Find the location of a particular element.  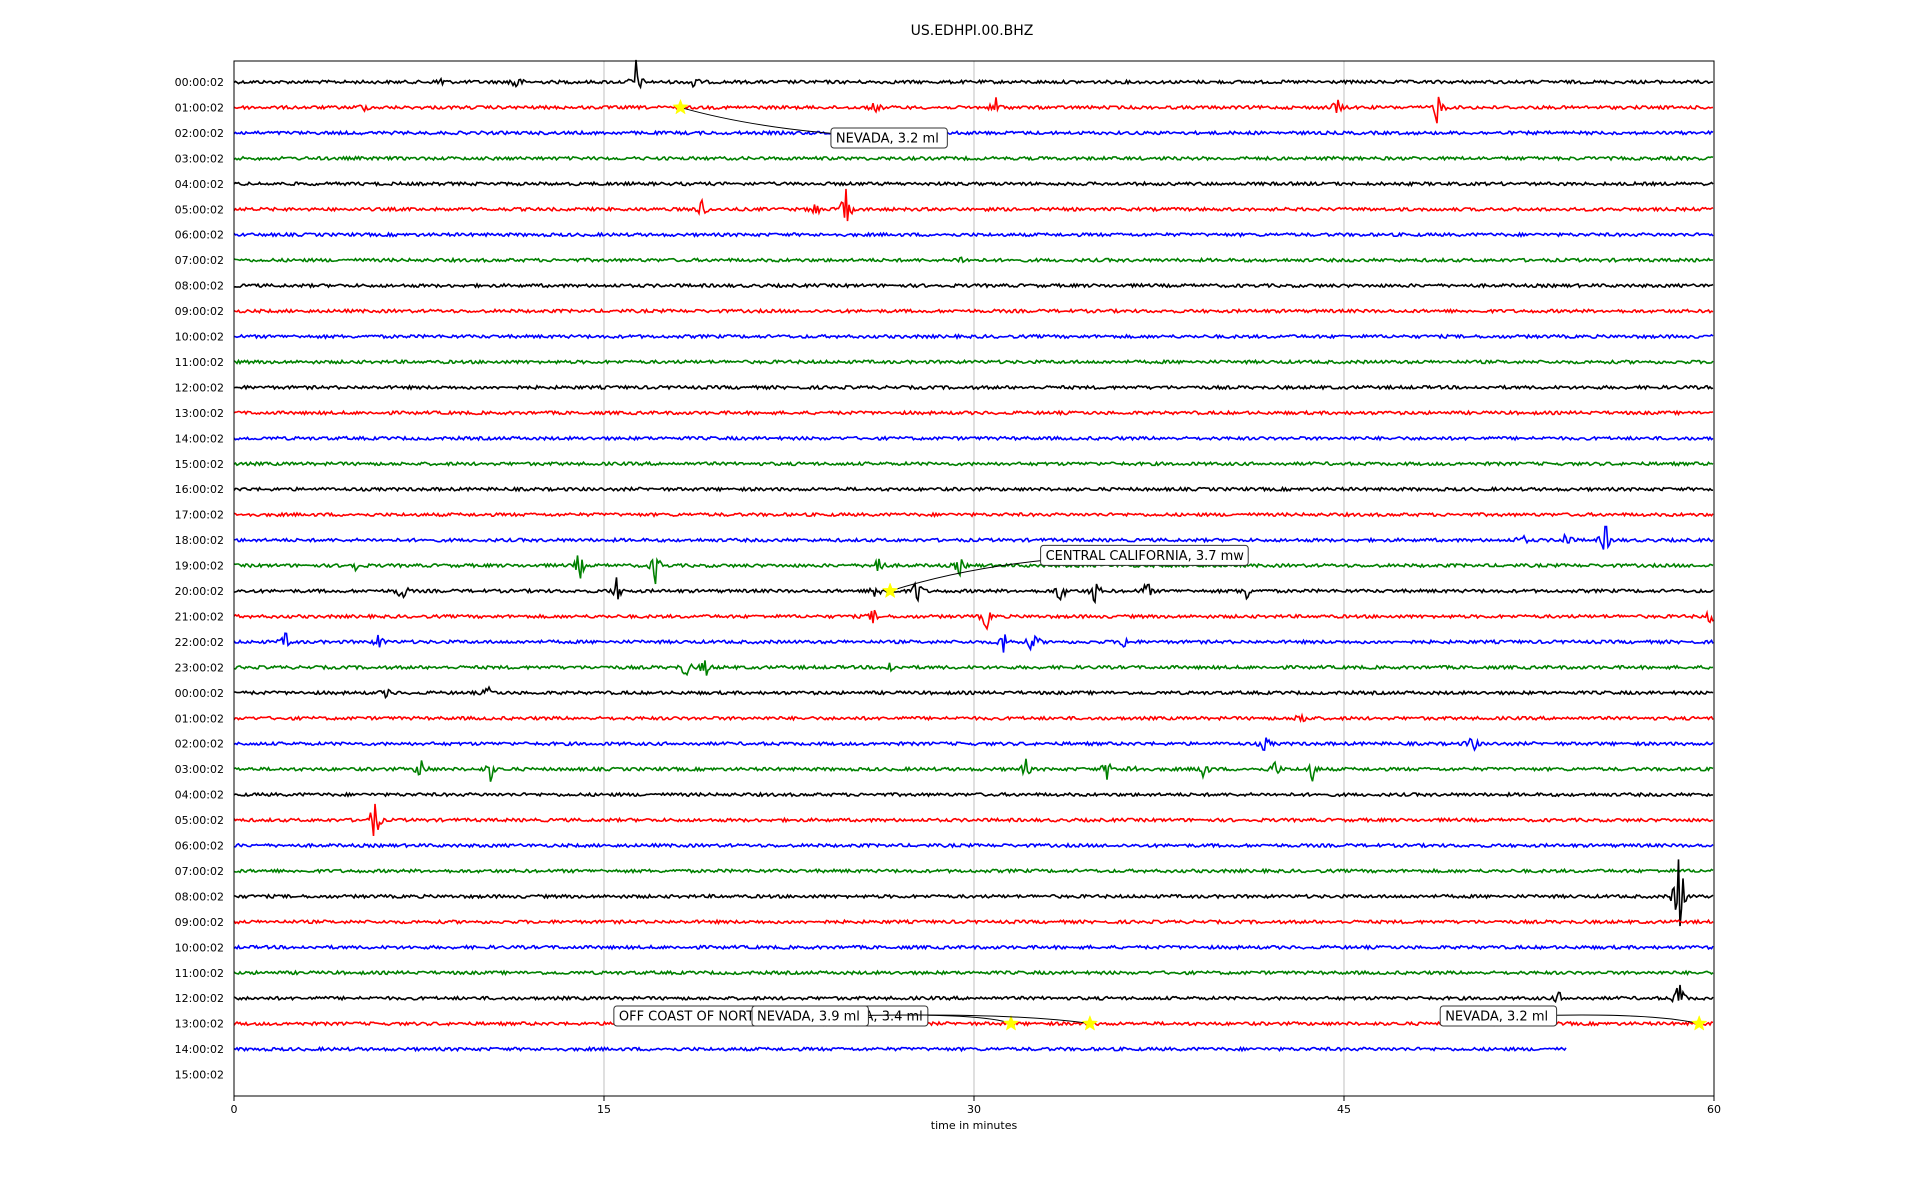

row-label: 14:00:02 is located at coordinates (199, 438).